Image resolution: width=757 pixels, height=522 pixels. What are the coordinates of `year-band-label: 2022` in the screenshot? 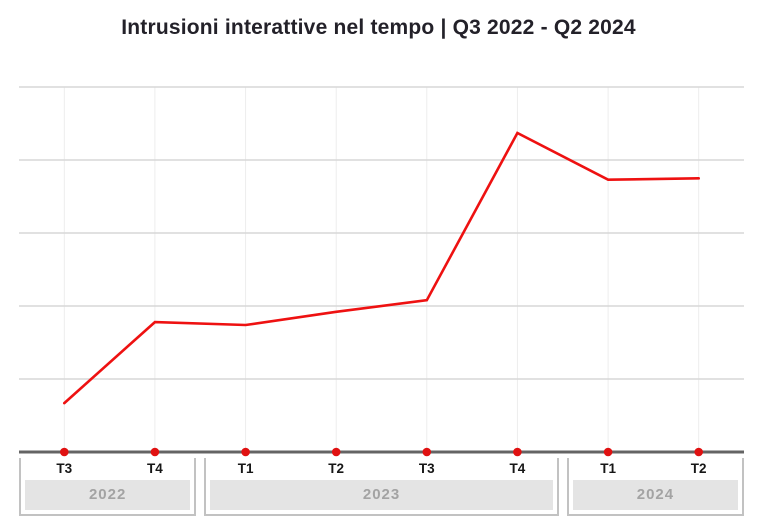 It's located at (108, 495).